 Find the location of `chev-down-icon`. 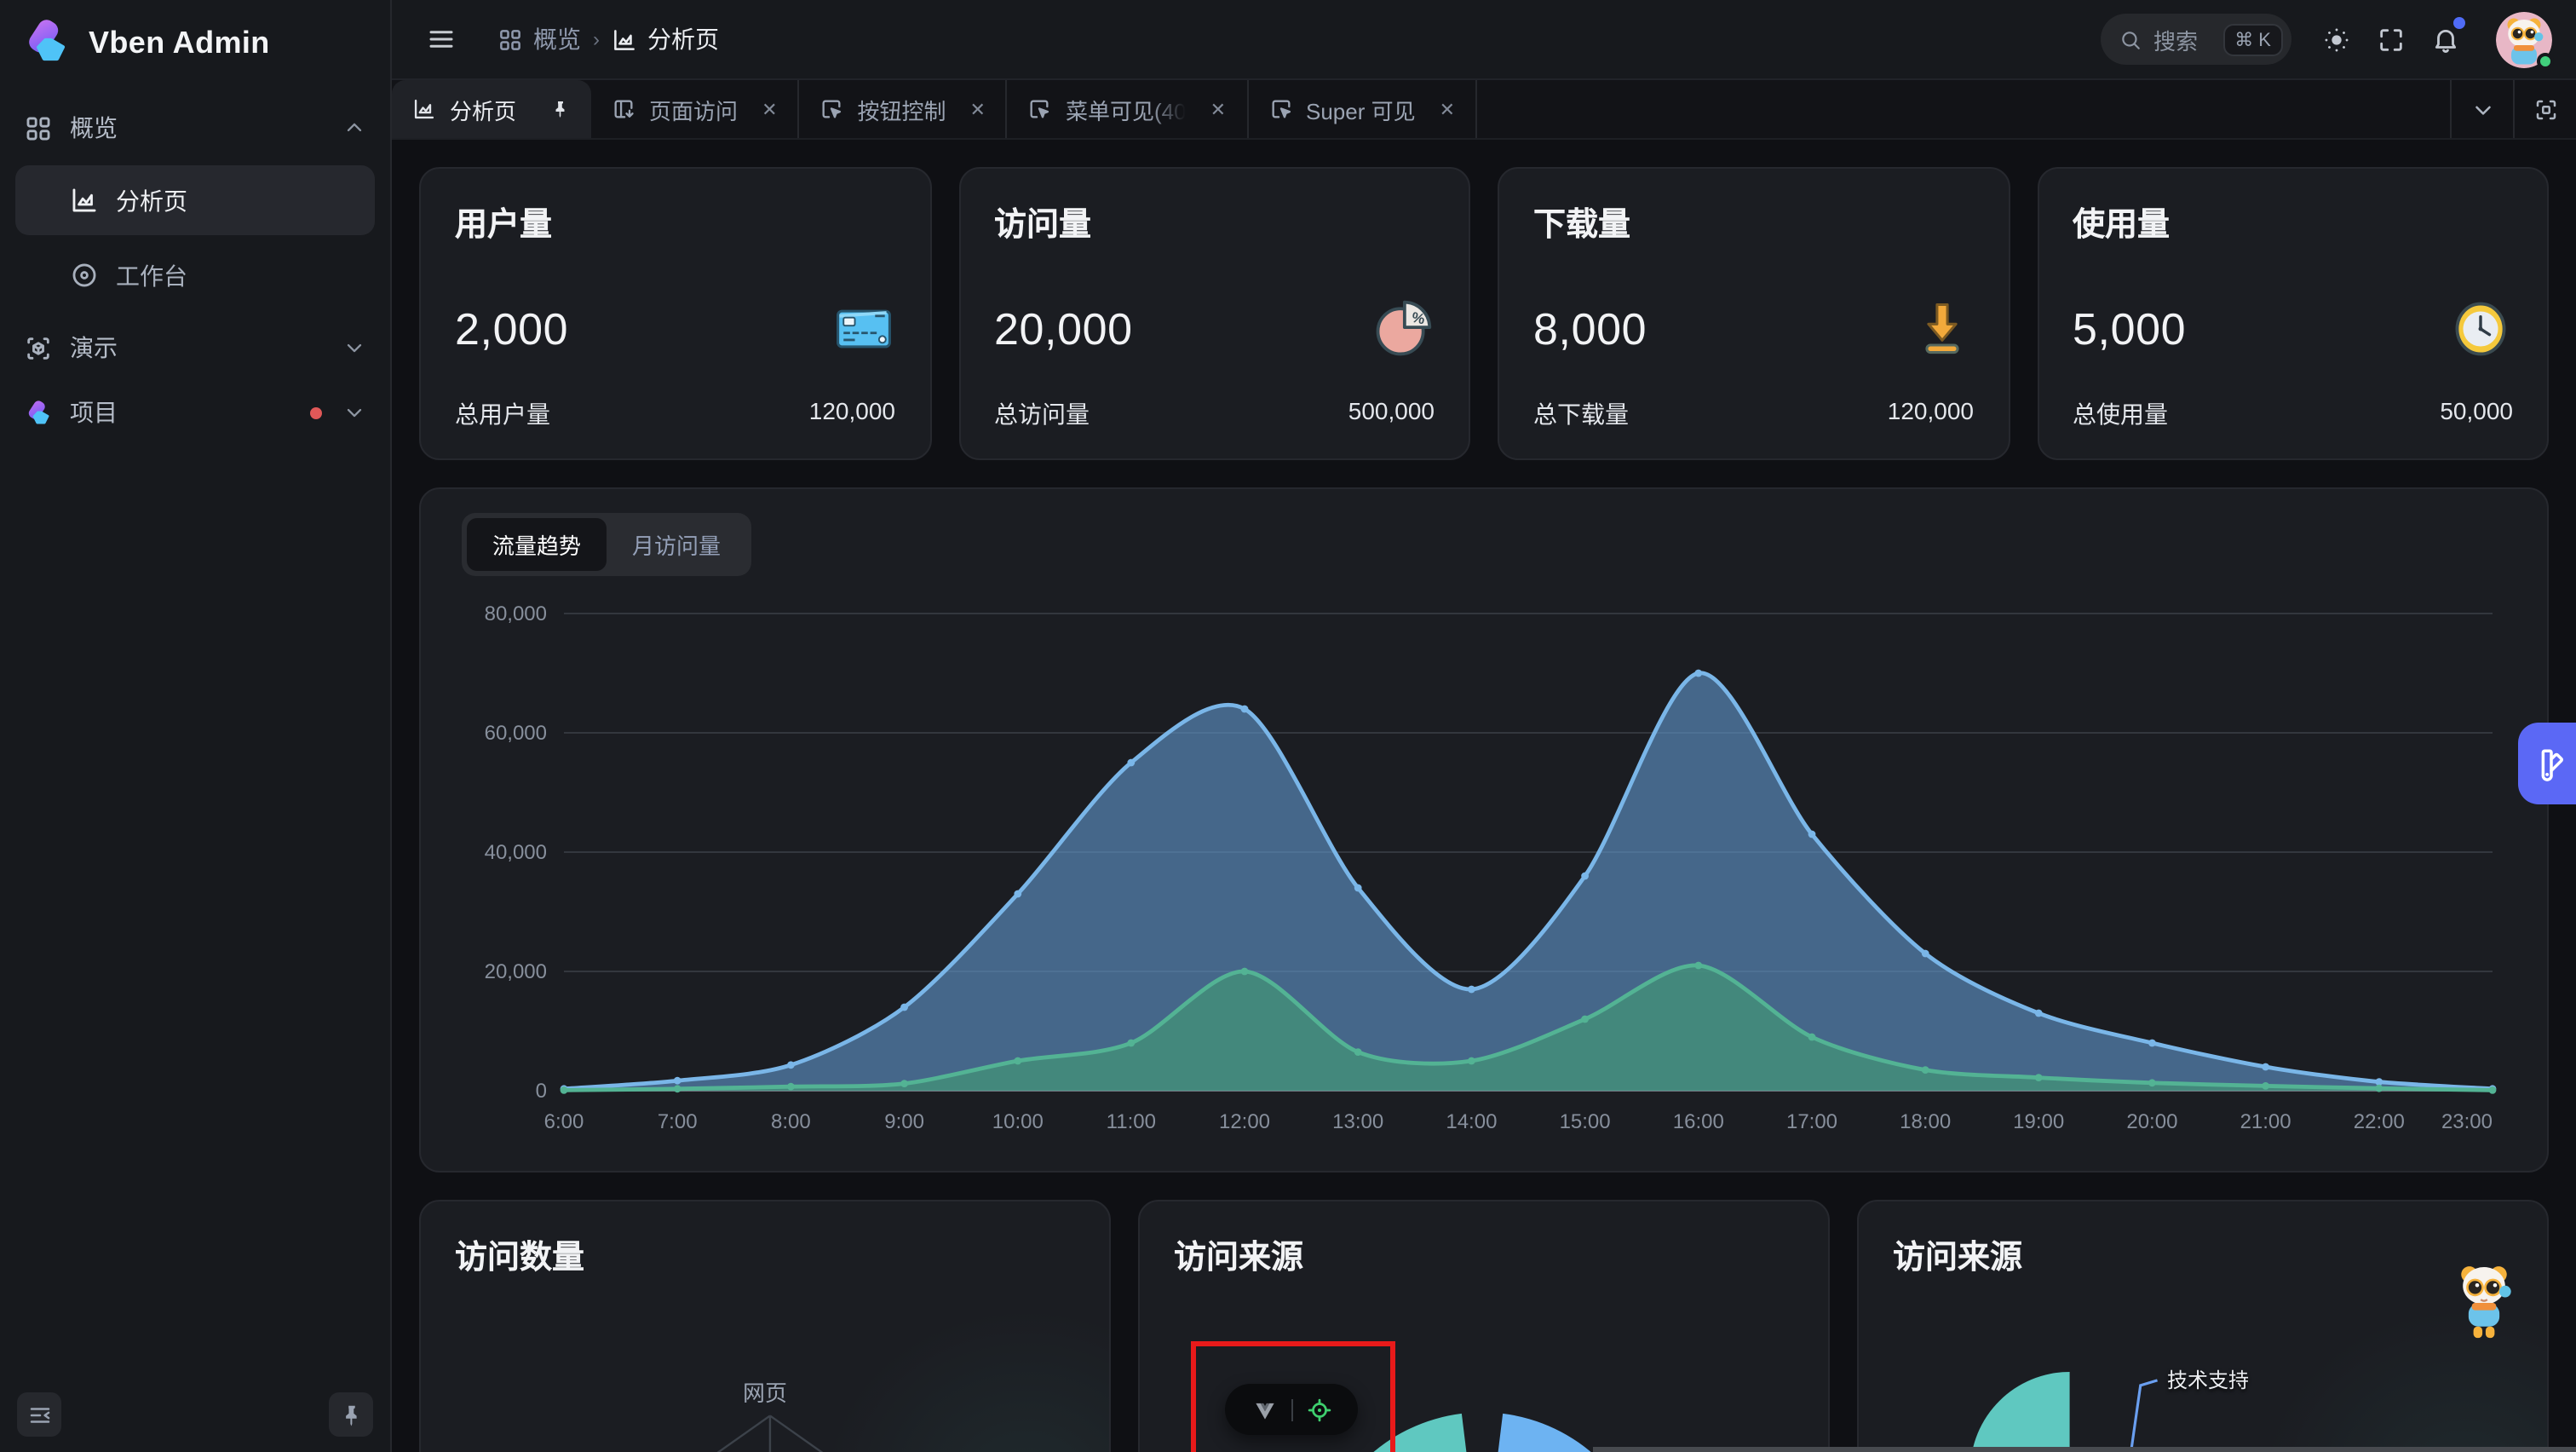

chev-down-icon is located at coordinates (2483, 109).